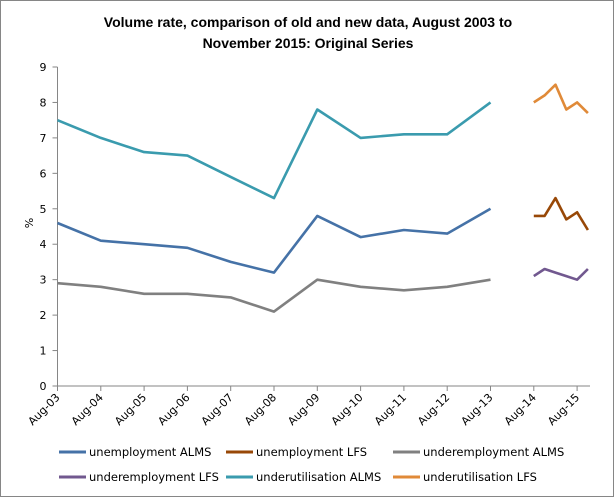 Image resolution: width=614 pixels, height=497 pixels. What do you see at coordinates (43, 209) in the screenshot?
I see `y-tick-label: 5` at bounding box center [43, 209].